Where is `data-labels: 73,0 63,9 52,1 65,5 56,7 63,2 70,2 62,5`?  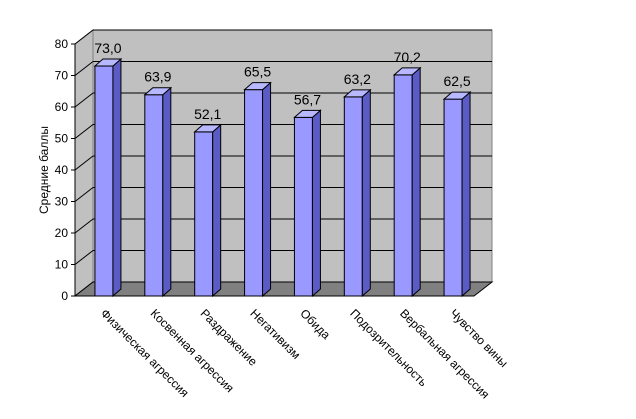
data-labels: 73,0 63,9 52,1 65,5 56,7 63,2 70,2 62,5 is located at coordinates (282, 81).